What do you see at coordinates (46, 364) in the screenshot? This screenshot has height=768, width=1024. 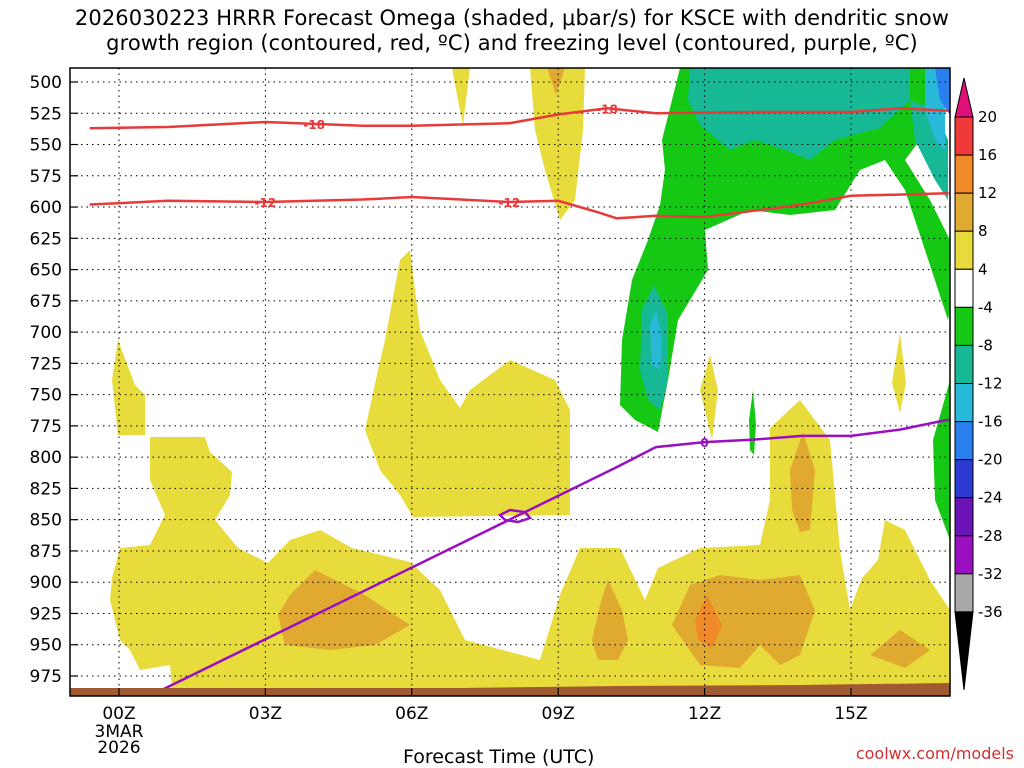 I see `y-tick-label-725: 725` at bounding box center [46, 364].